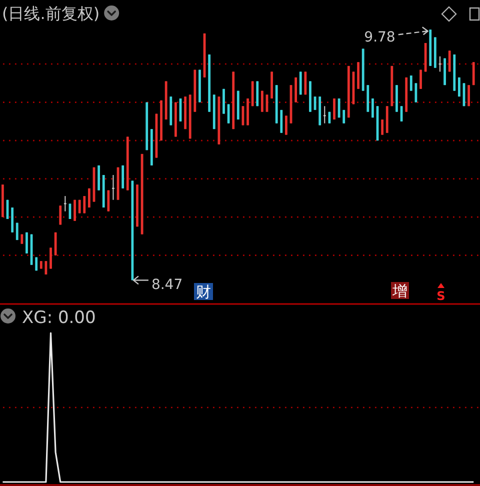  What do you see at coordinates (380, 38) in the screenshot?
I see `annotation: 9.78` at bounding box center [380, 38].